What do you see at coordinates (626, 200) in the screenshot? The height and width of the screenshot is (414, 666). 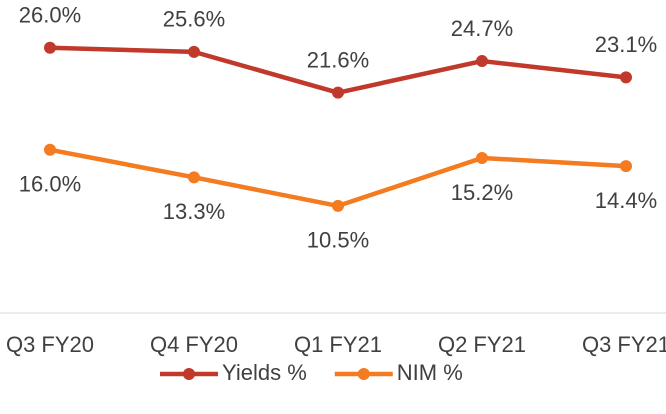 I see `data-label: 14.4%` at bounding box center [626, 200].